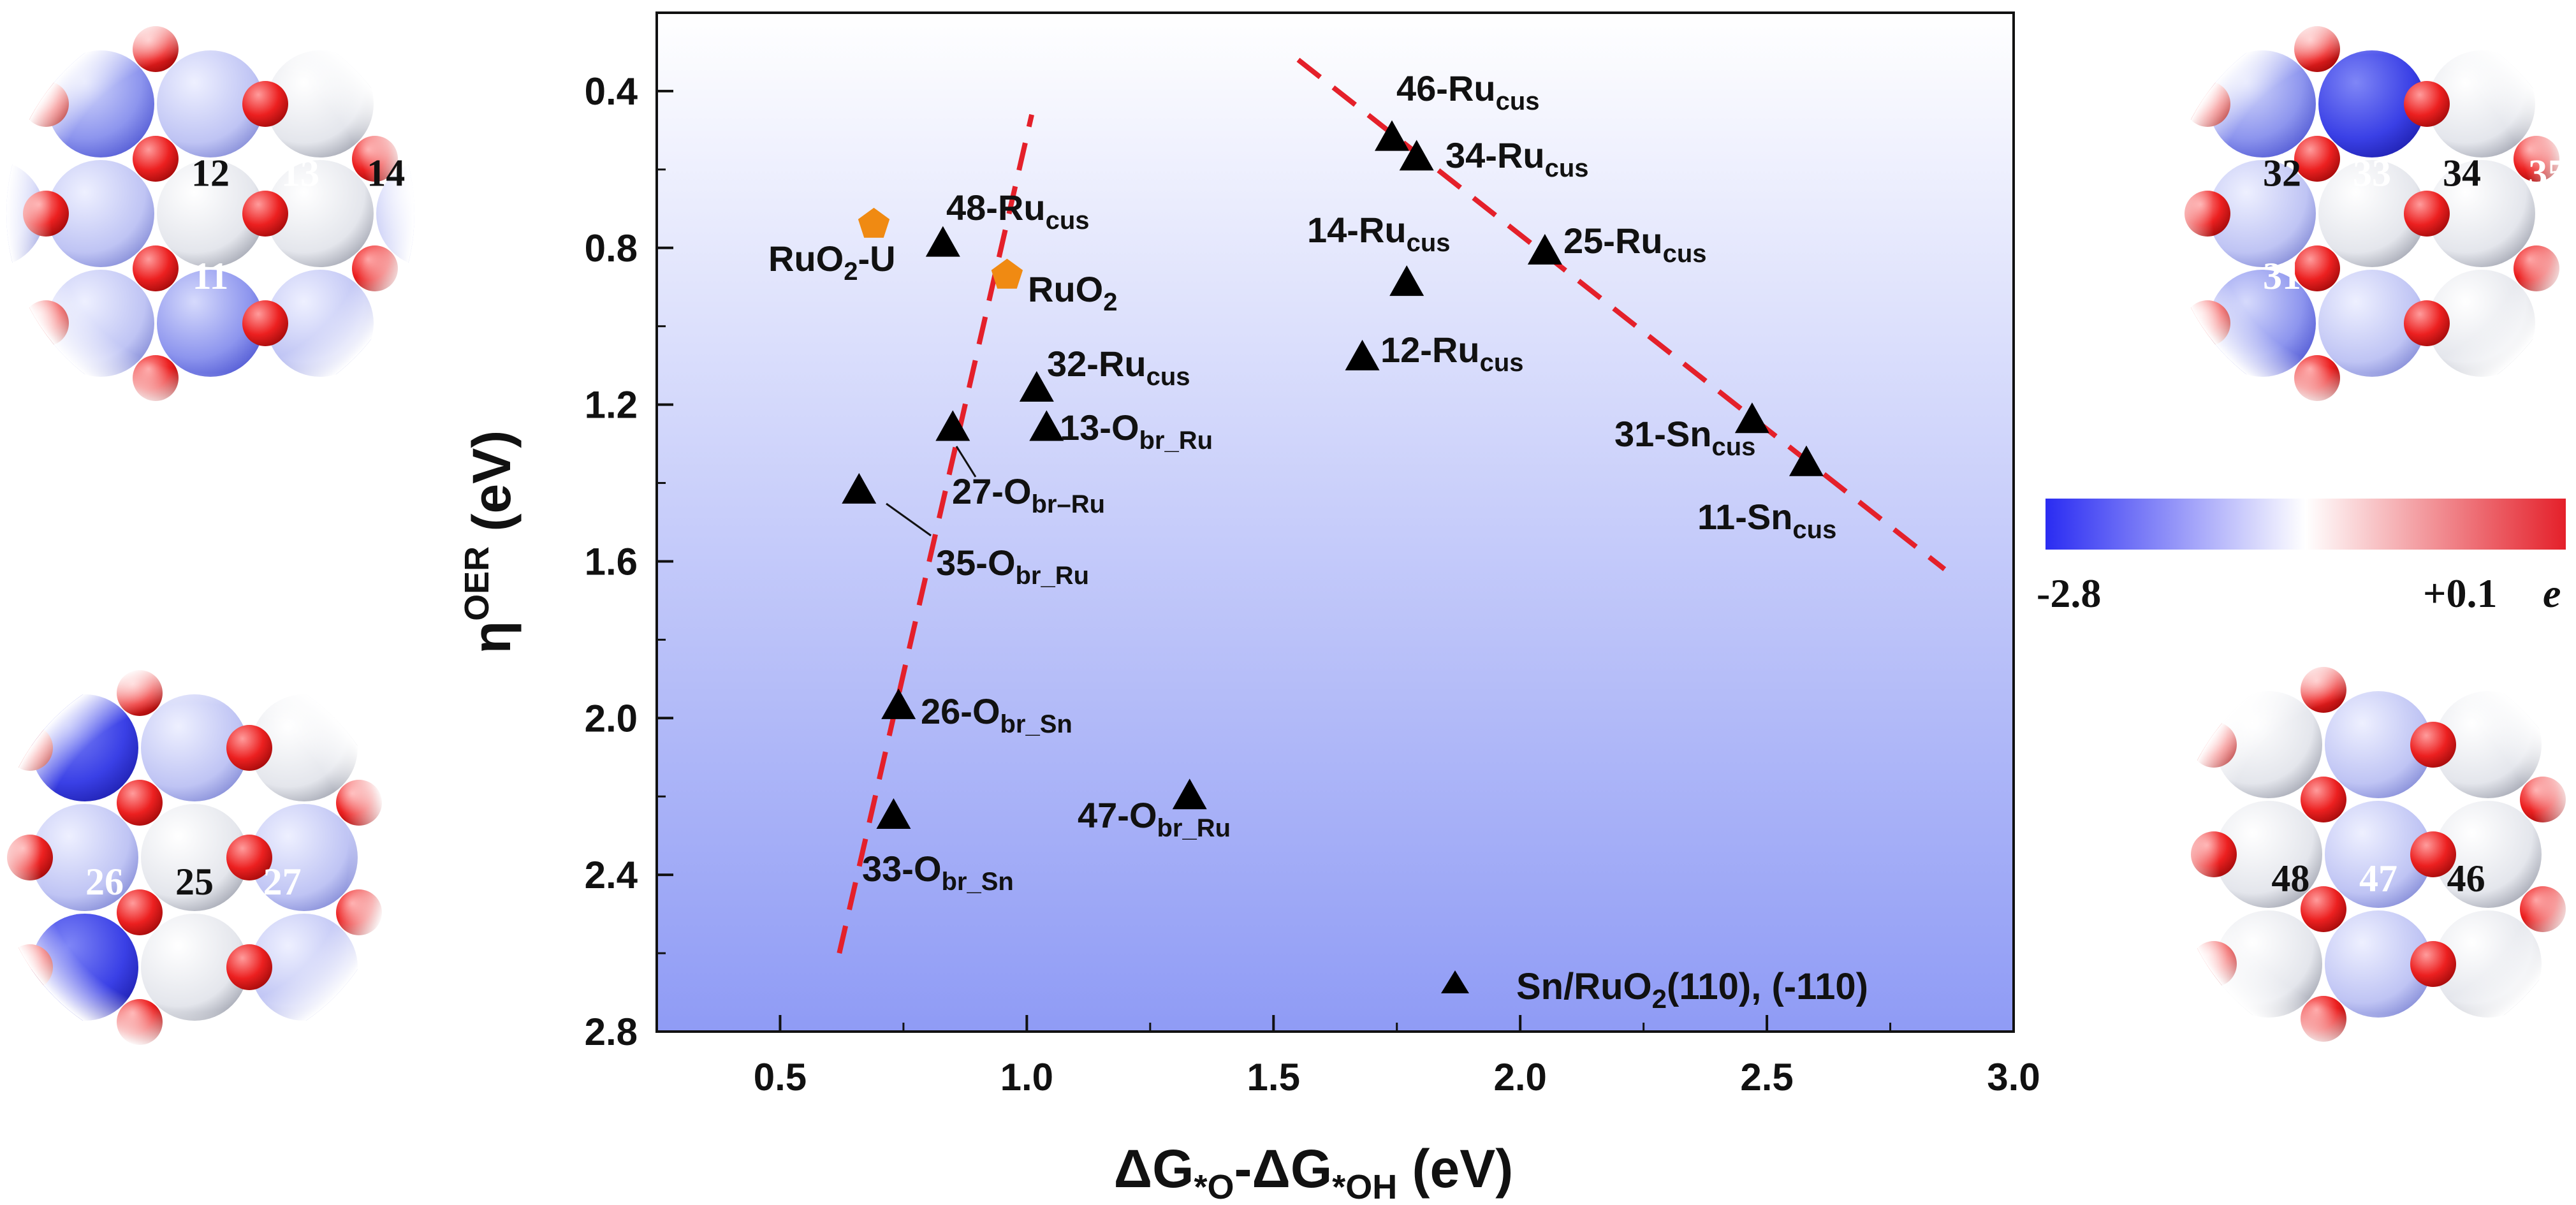  I want to click on legend-label: Sn/RuO2(110), (-110), so click(1692, 990).